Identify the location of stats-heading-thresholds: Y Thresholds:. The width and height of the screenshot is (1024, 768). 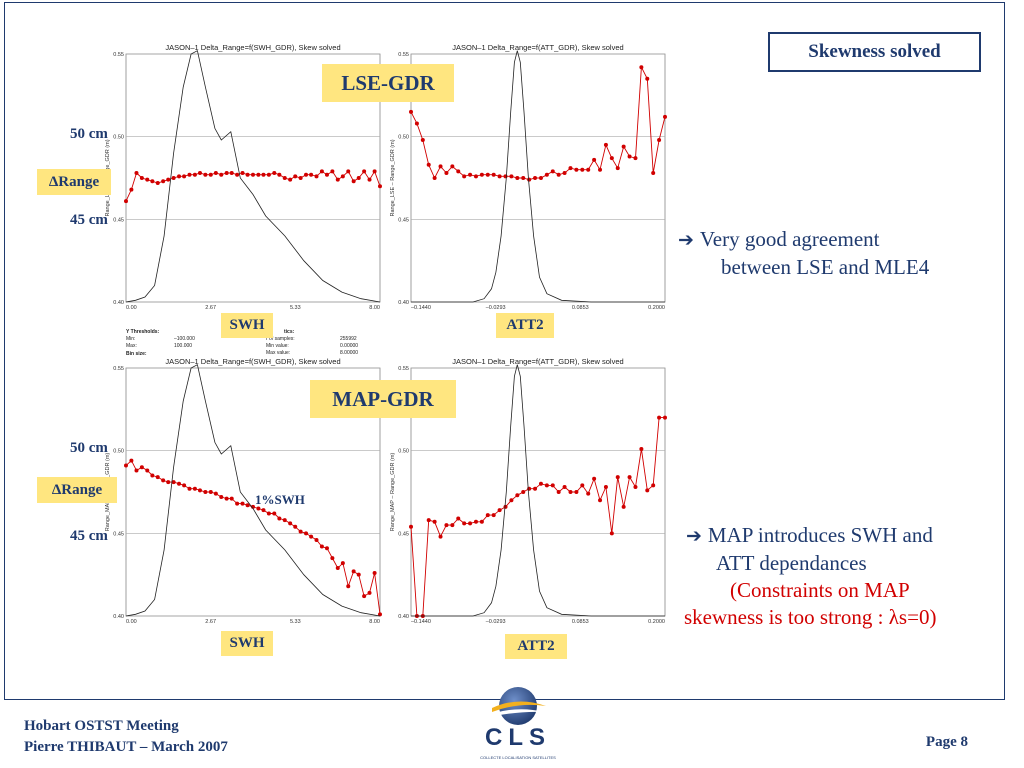
(143, 332).